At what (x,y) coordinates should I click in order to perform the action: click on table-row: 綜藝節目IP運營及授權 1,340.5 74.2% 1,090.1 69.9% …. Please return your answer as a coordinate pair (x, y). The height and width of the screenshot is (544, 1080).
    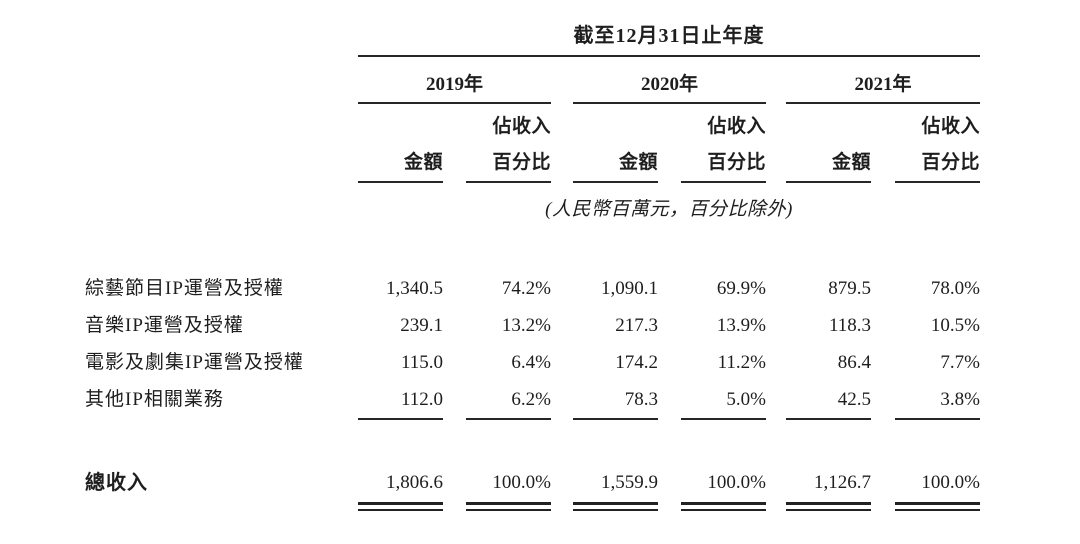
    Looking at the image, I should click on (532, 288).